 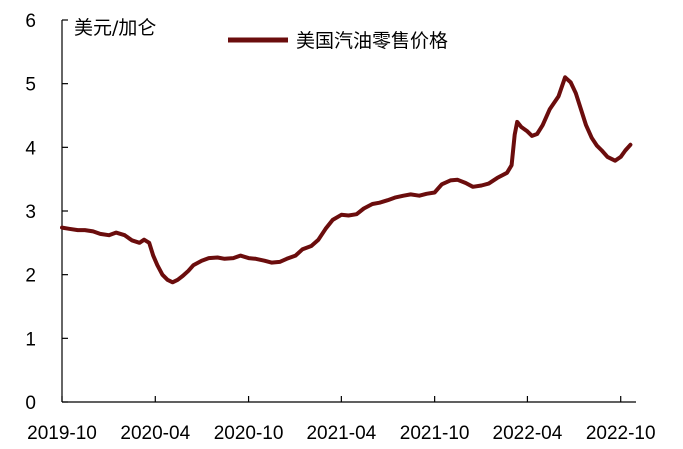 What do you see at coordinates (30, 21) in the screenshot?
I see `y-tick-label: 6` at bounding box center [30, 21].